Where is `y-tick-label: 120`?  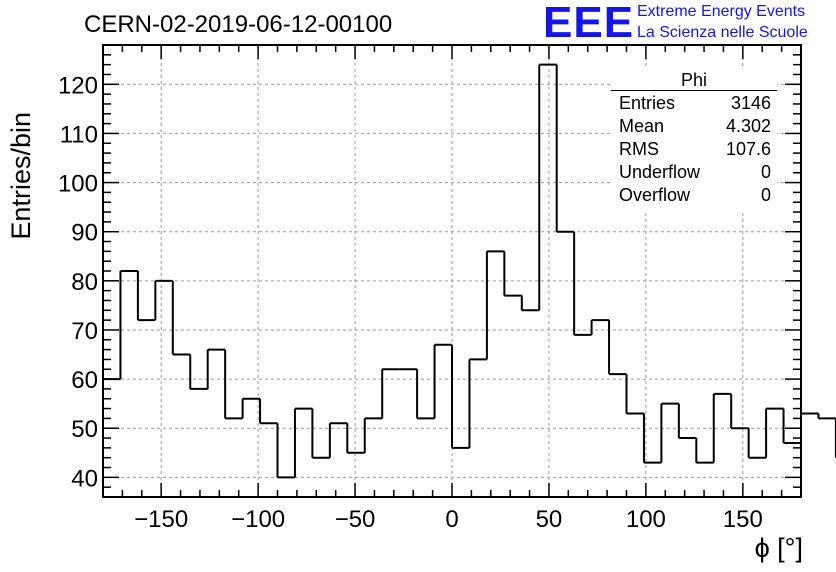
y-tick-label: 120 is located at coordinates (78, 85).